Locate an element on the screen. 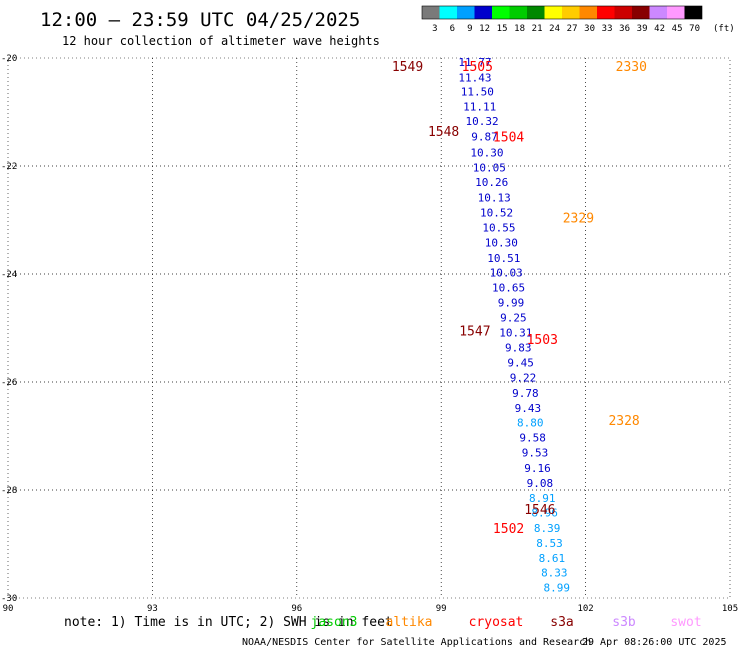 This screenshot has height=654, width=740. latitude-tick-label: -22 is located at coordinates (9, 167).